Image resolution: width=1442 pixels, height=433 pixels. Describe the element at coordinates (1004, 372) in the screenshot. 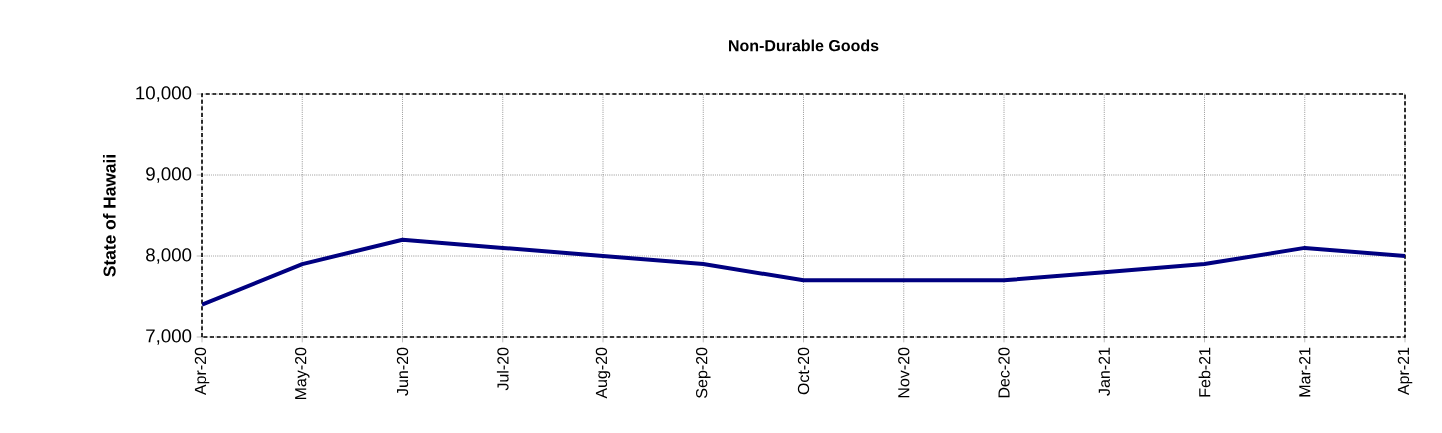

I see `x-tick-label: Dec-20` at that location.